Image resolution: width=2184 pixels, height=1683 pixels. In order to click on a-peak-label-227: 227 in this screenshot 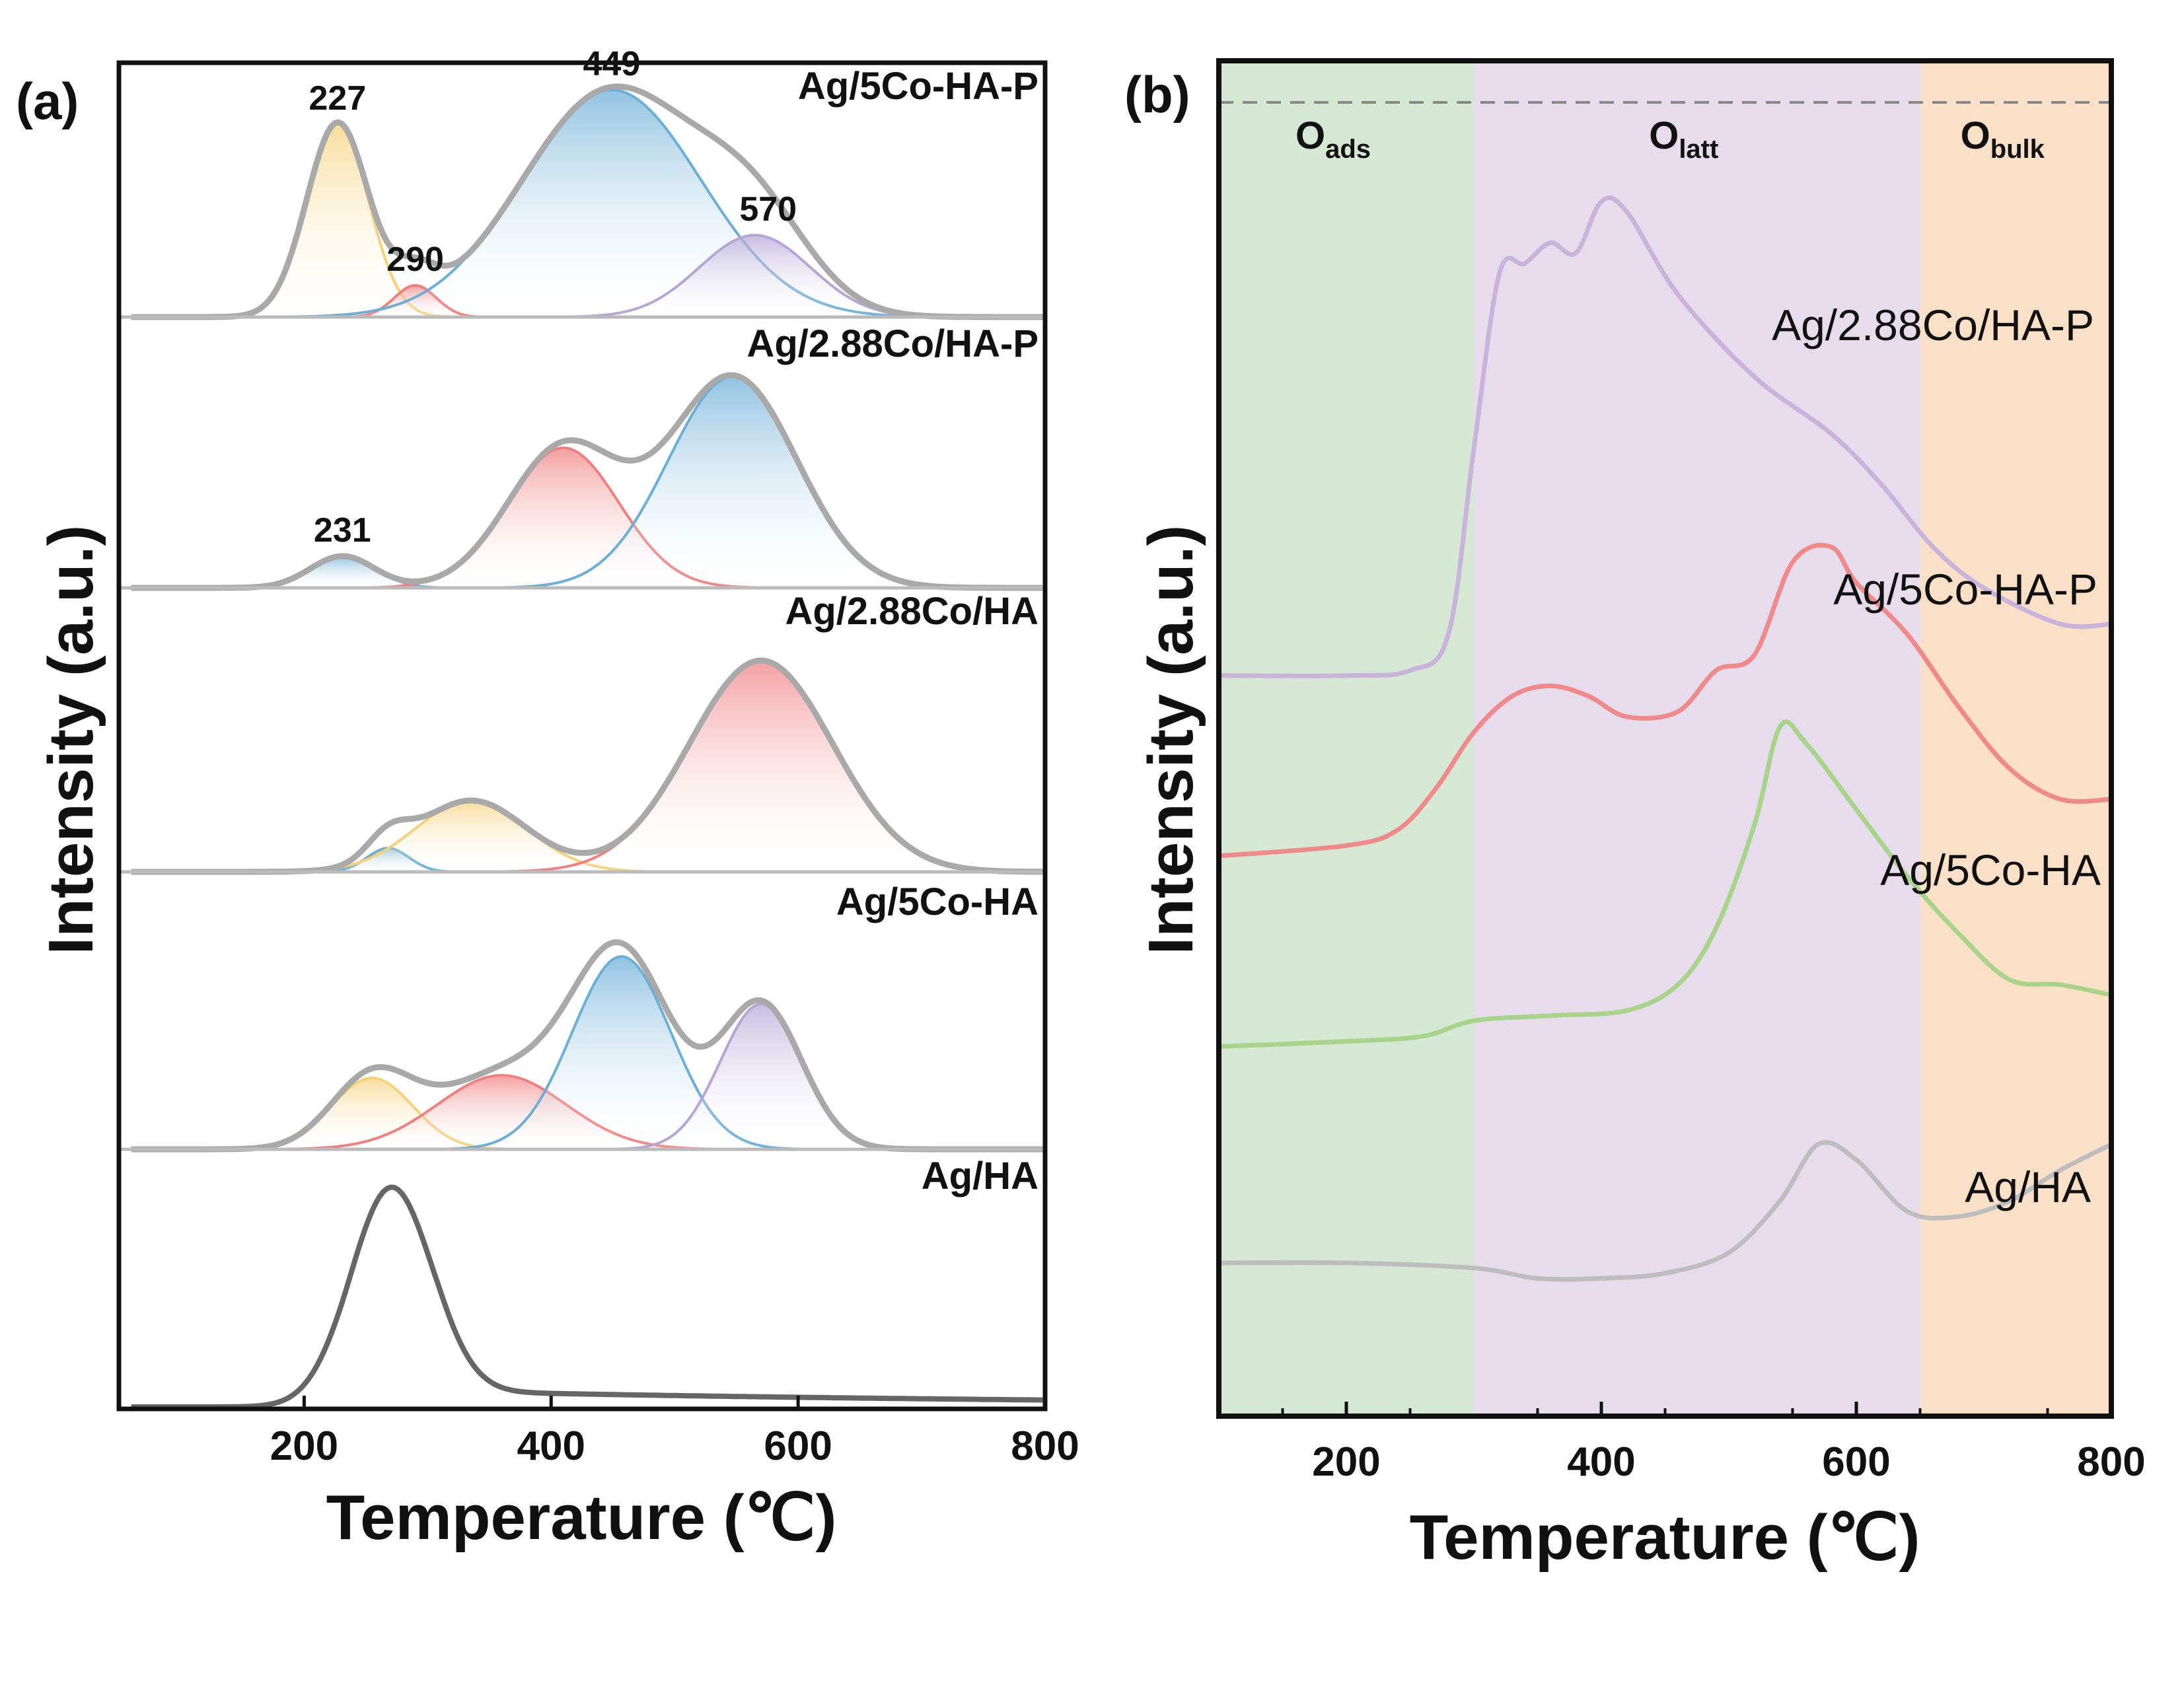, I will do `click(338, 98)`.